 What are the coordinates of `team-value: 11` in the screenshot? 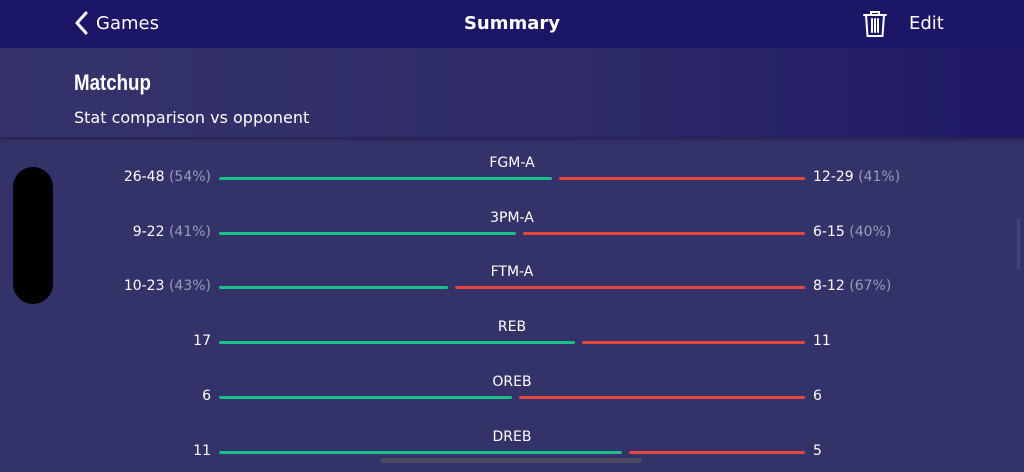 It's located at (202, 451).